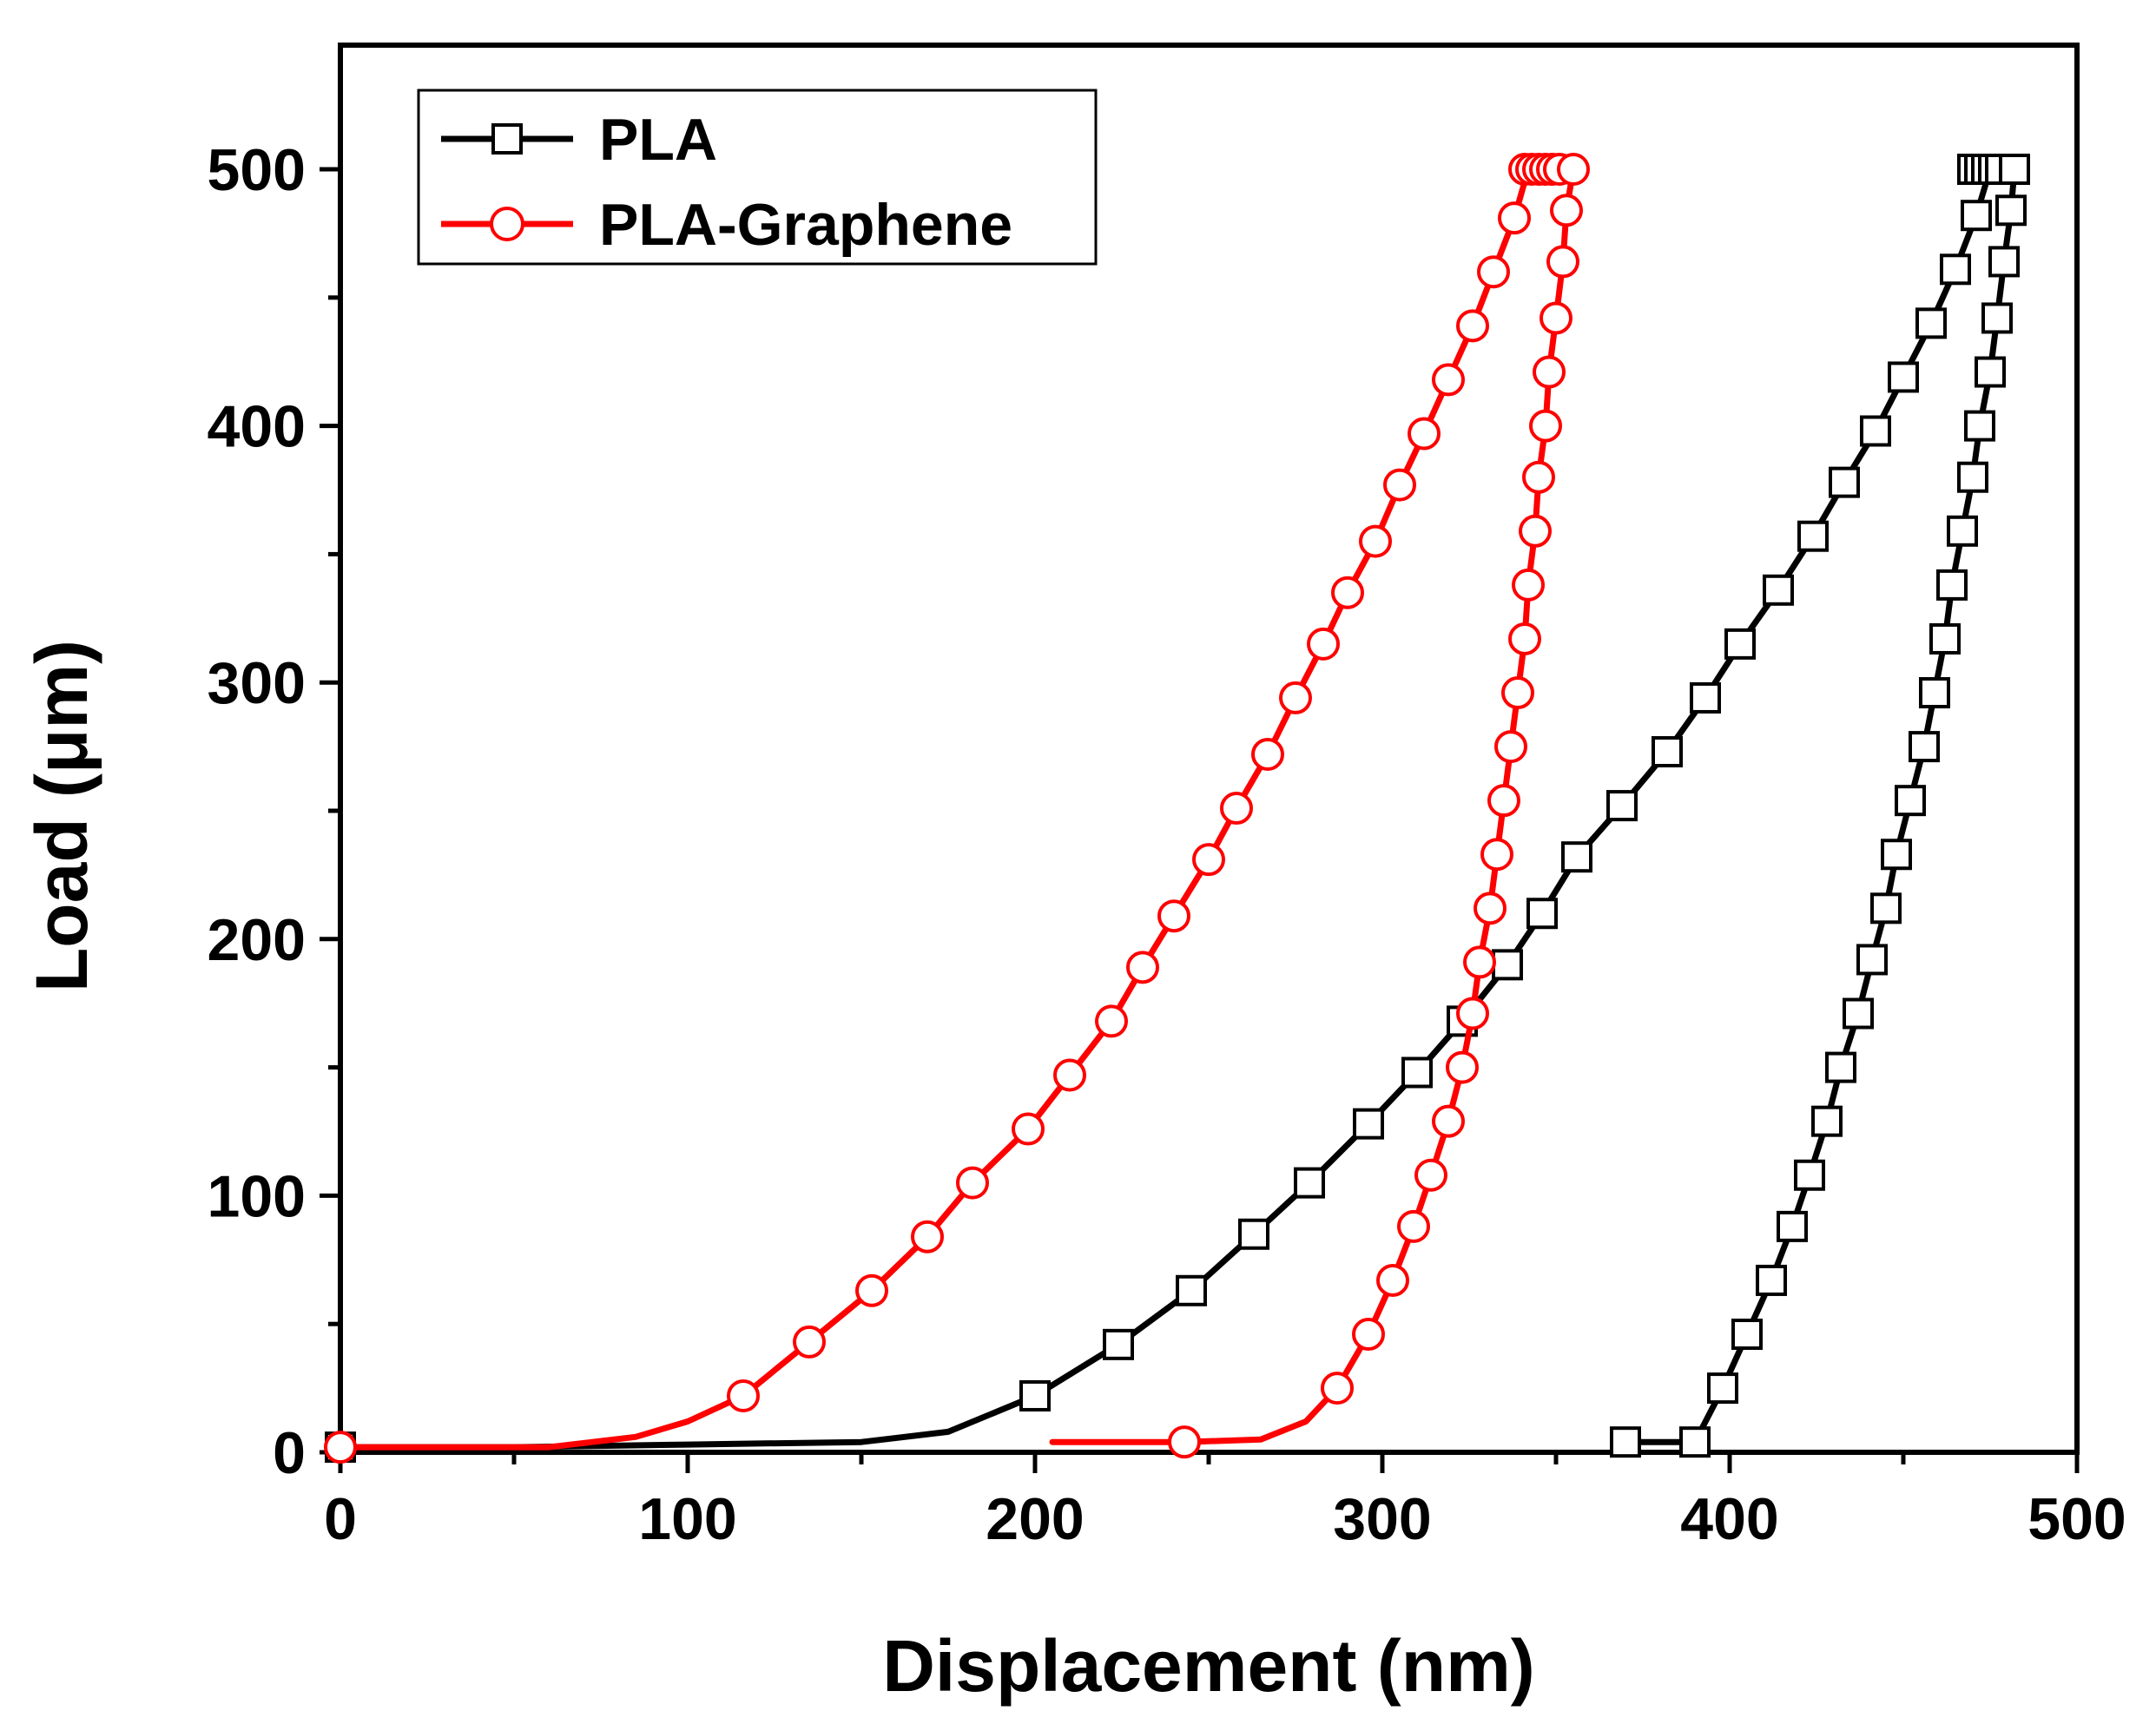 Image resolution: width=2156 pixels, height=1724 pixels. What do you see at coordinates (62, 816) in the screenshot?
I see `y-axis-title: Load (μm)` at bounding box center [62, 816].